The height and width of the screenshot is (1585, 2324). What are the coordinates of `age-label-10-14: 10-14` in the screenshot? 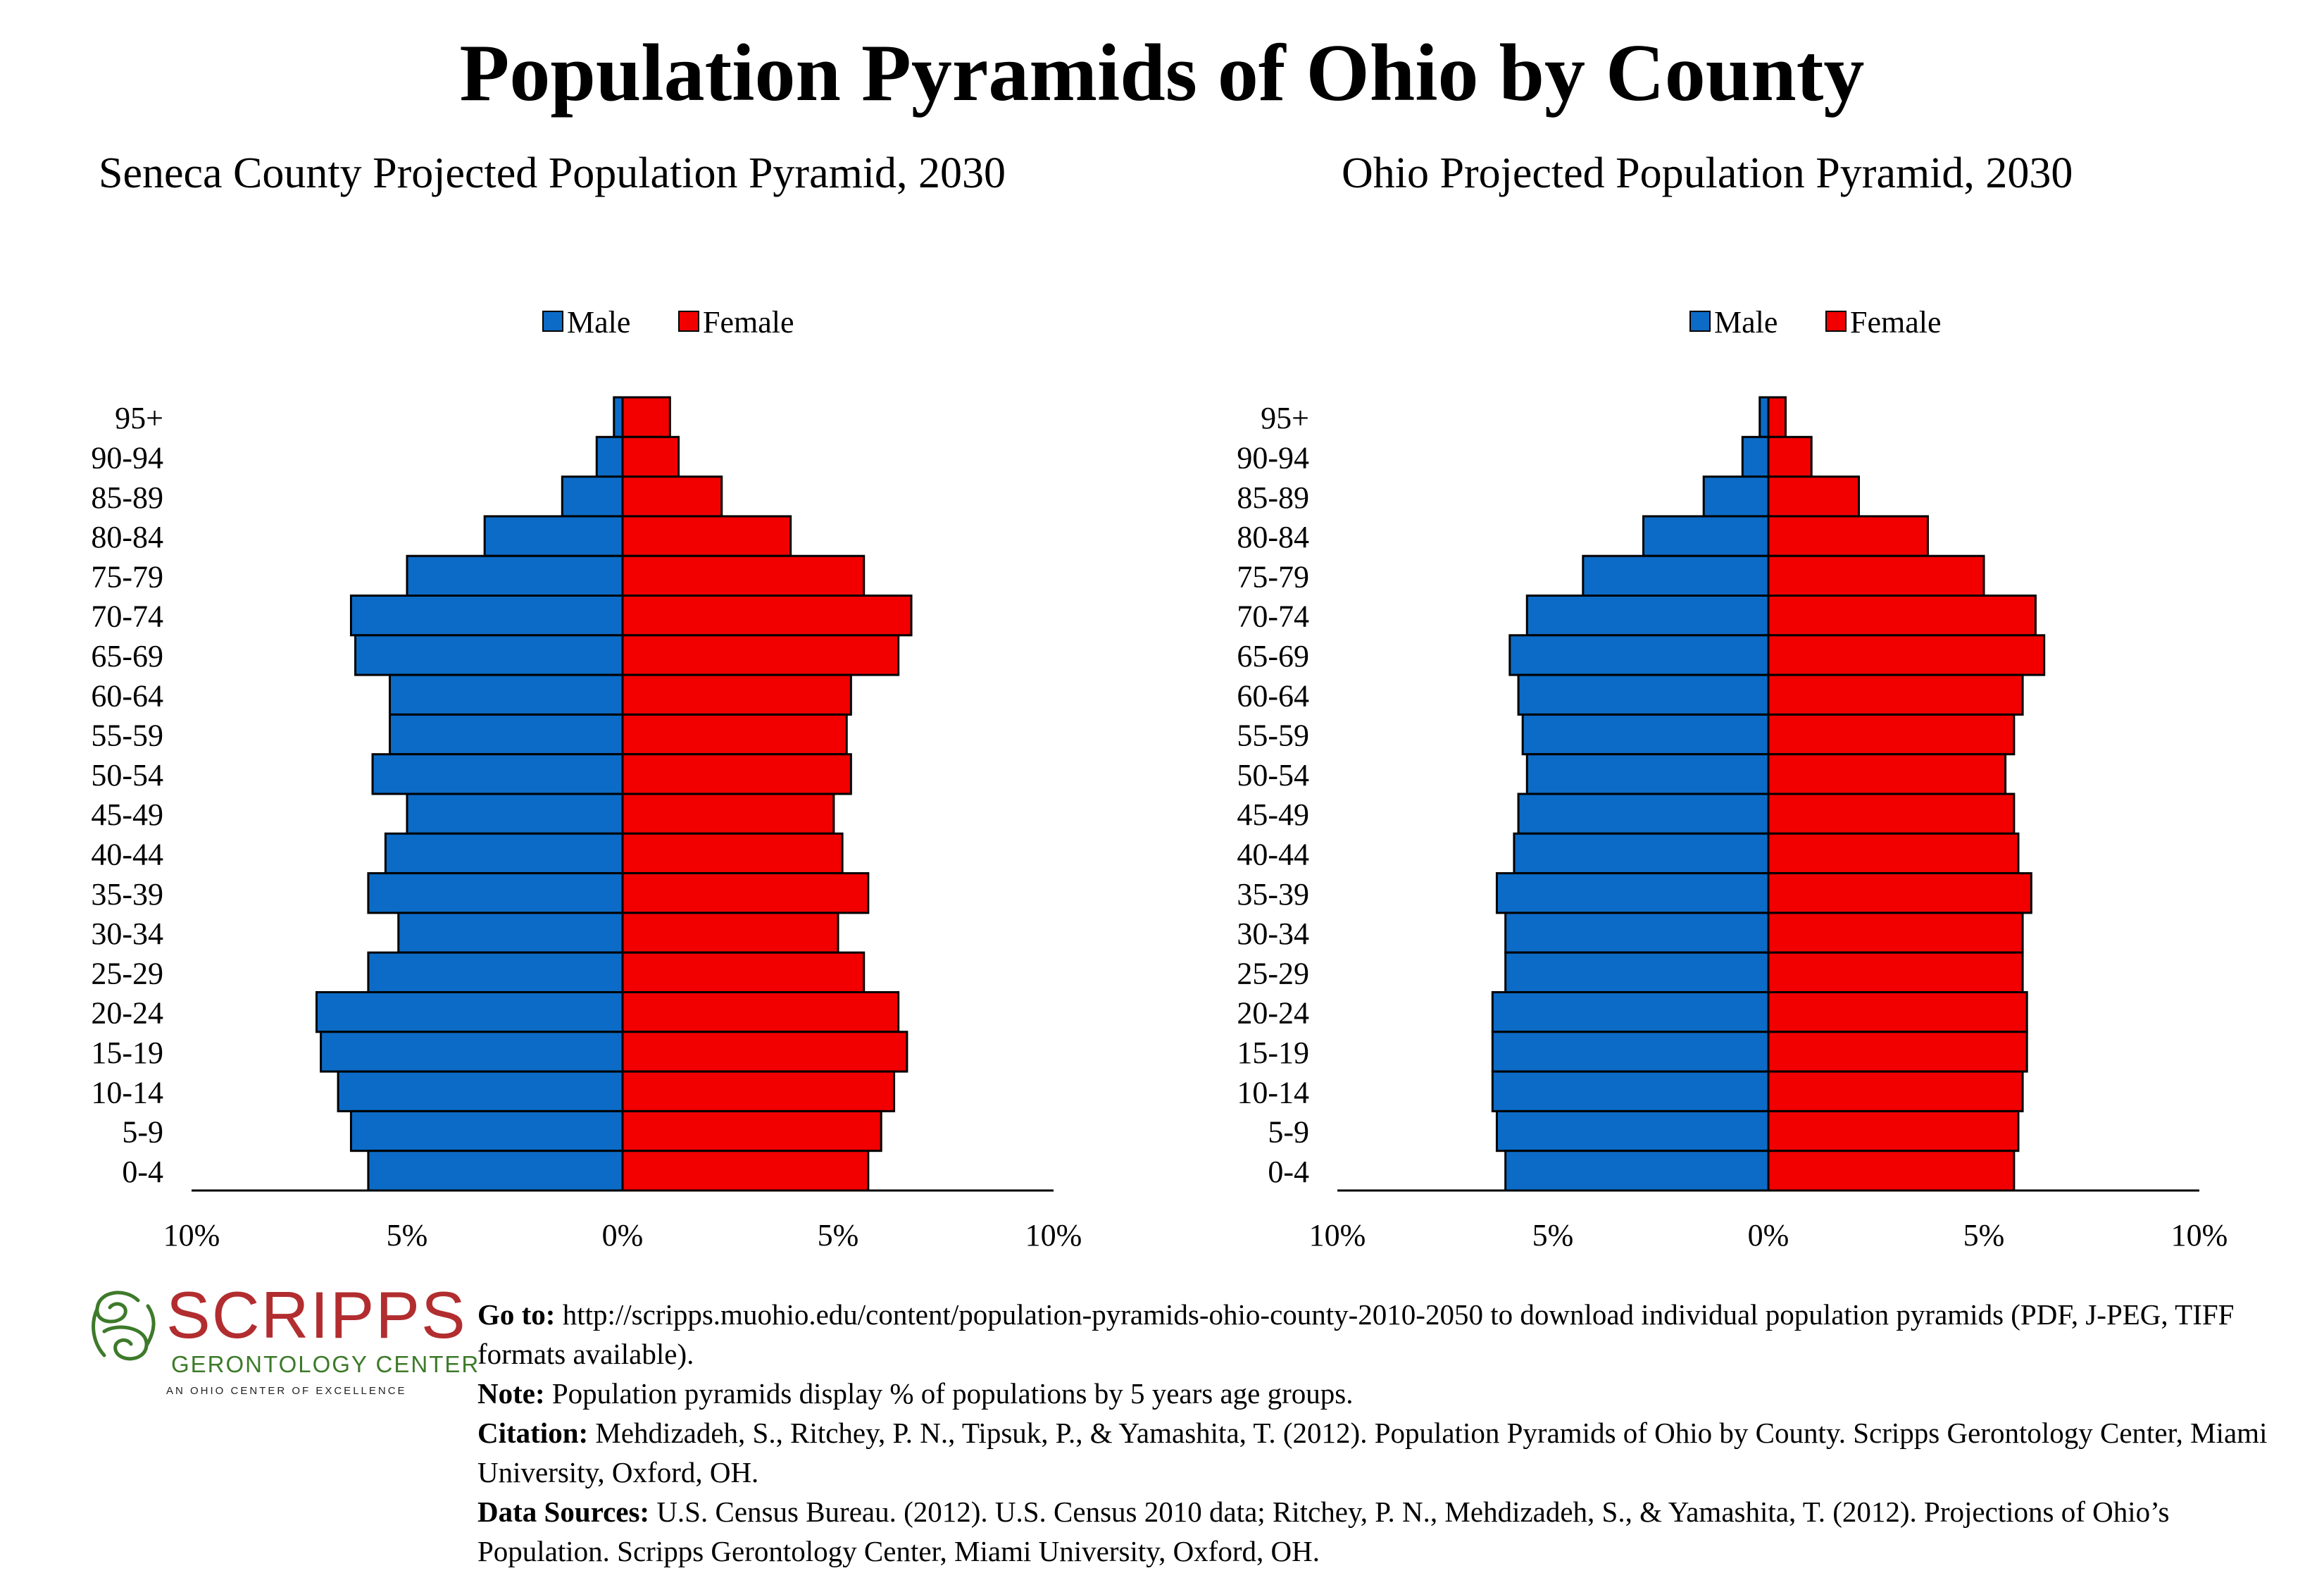 It's located at (127, 1092).